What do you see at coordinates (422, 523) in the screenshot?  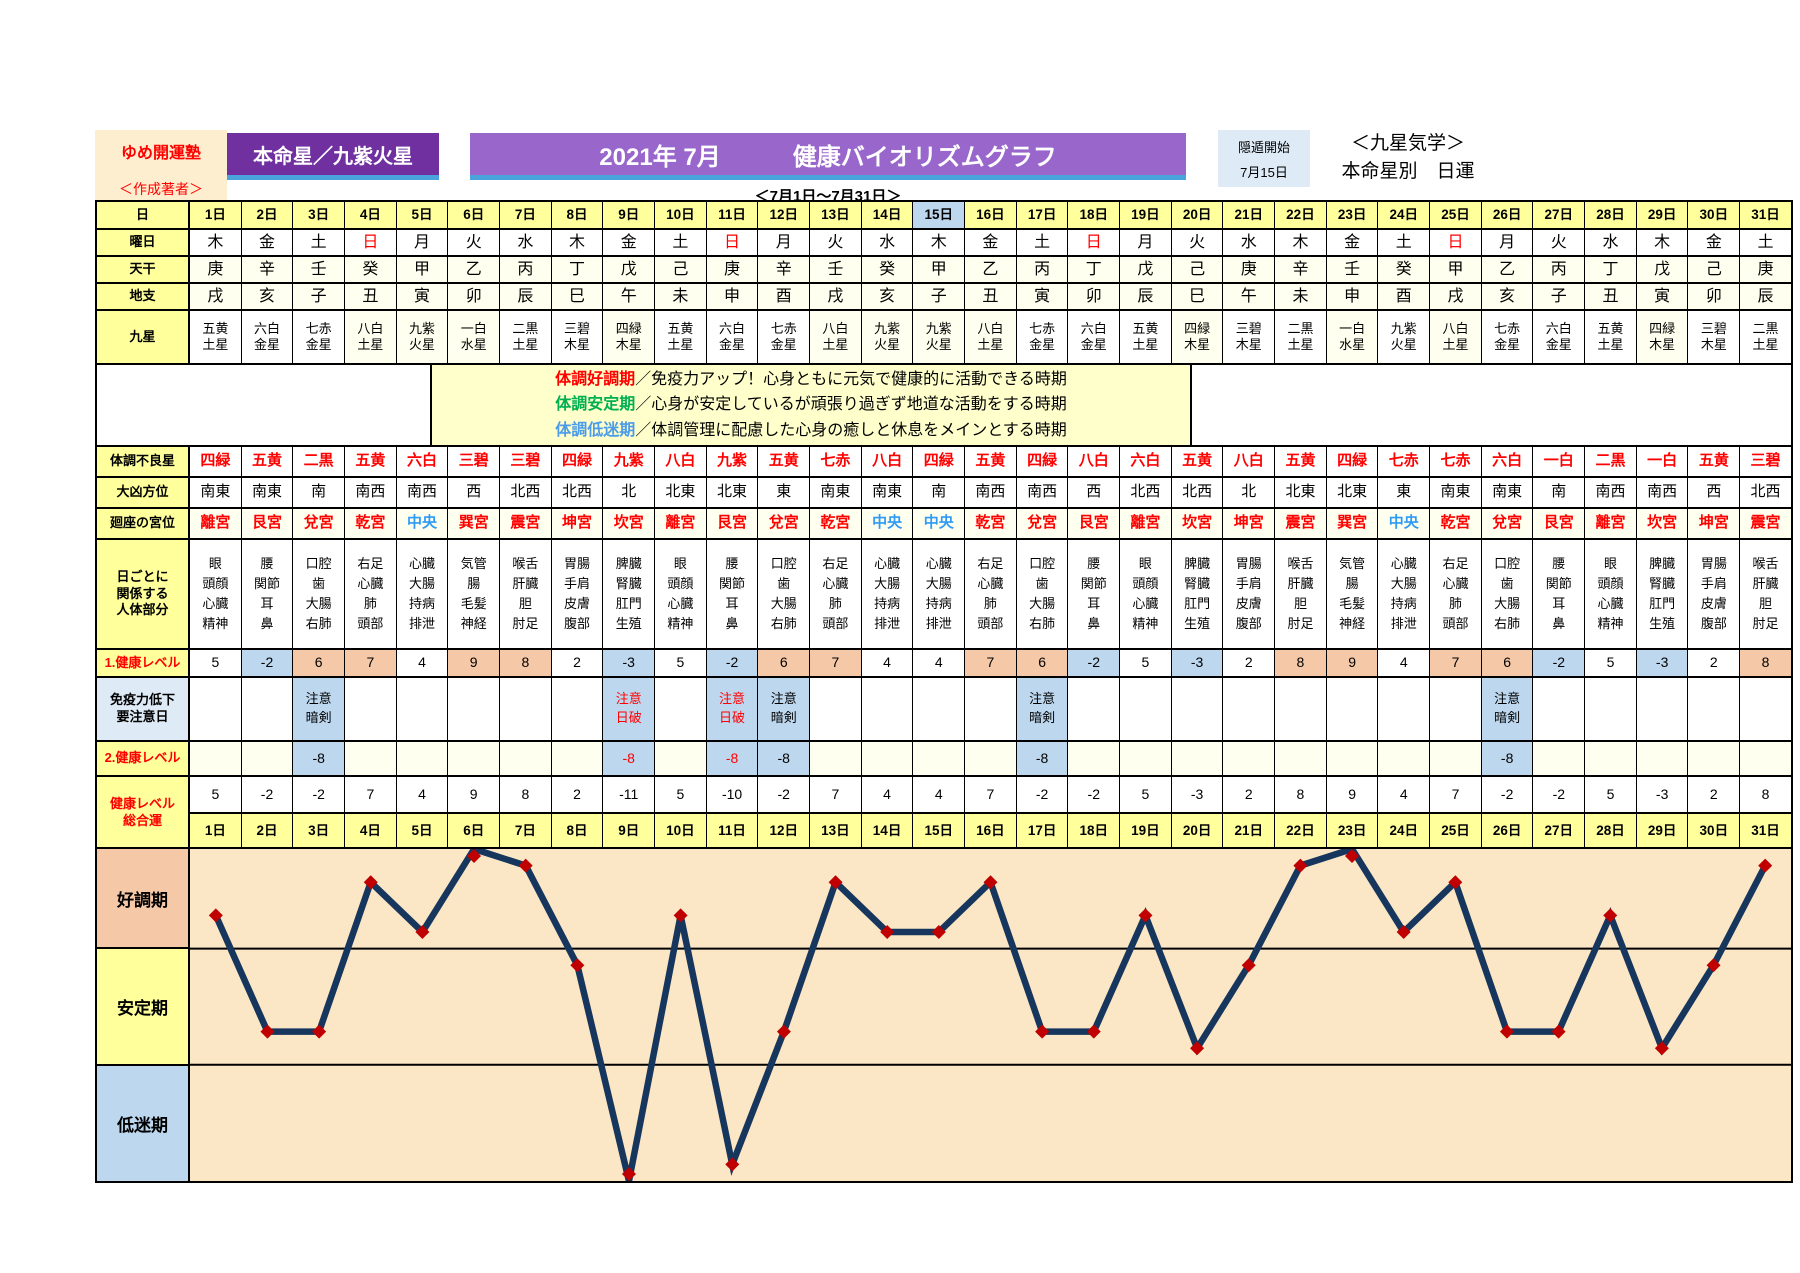 I see `palace-cell: 中央` at bounding box center [422, 523].